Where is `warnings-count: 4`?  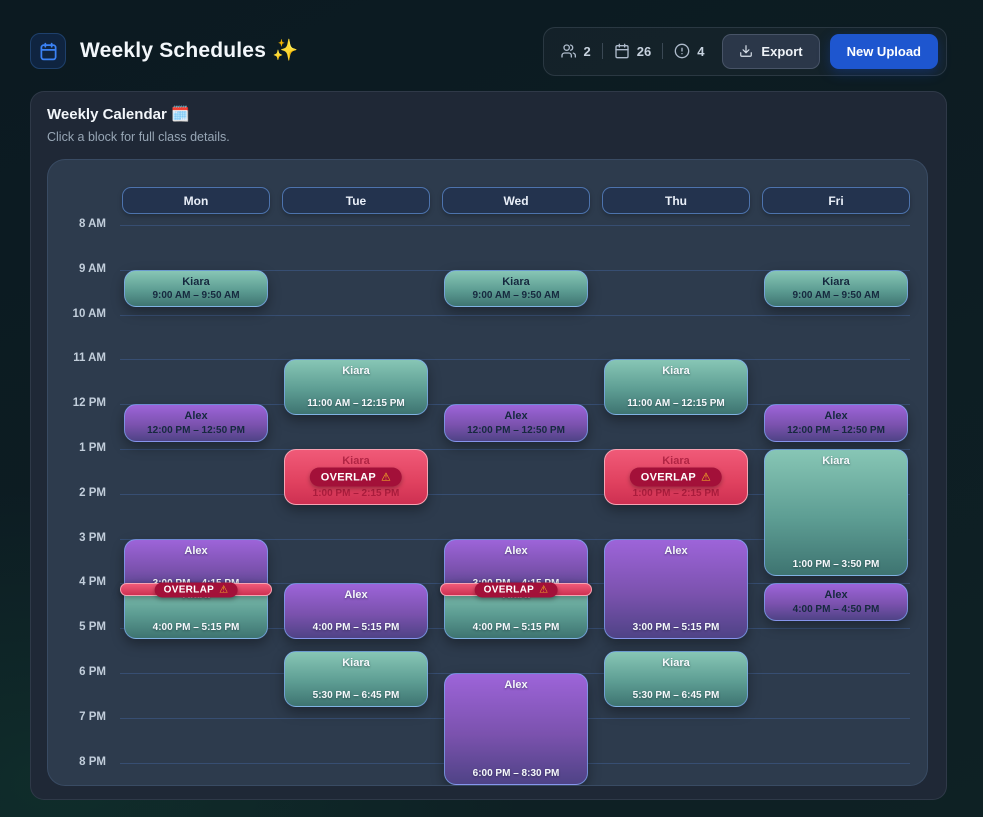 warnings-count: 4 is located at coordinates (701, 51).